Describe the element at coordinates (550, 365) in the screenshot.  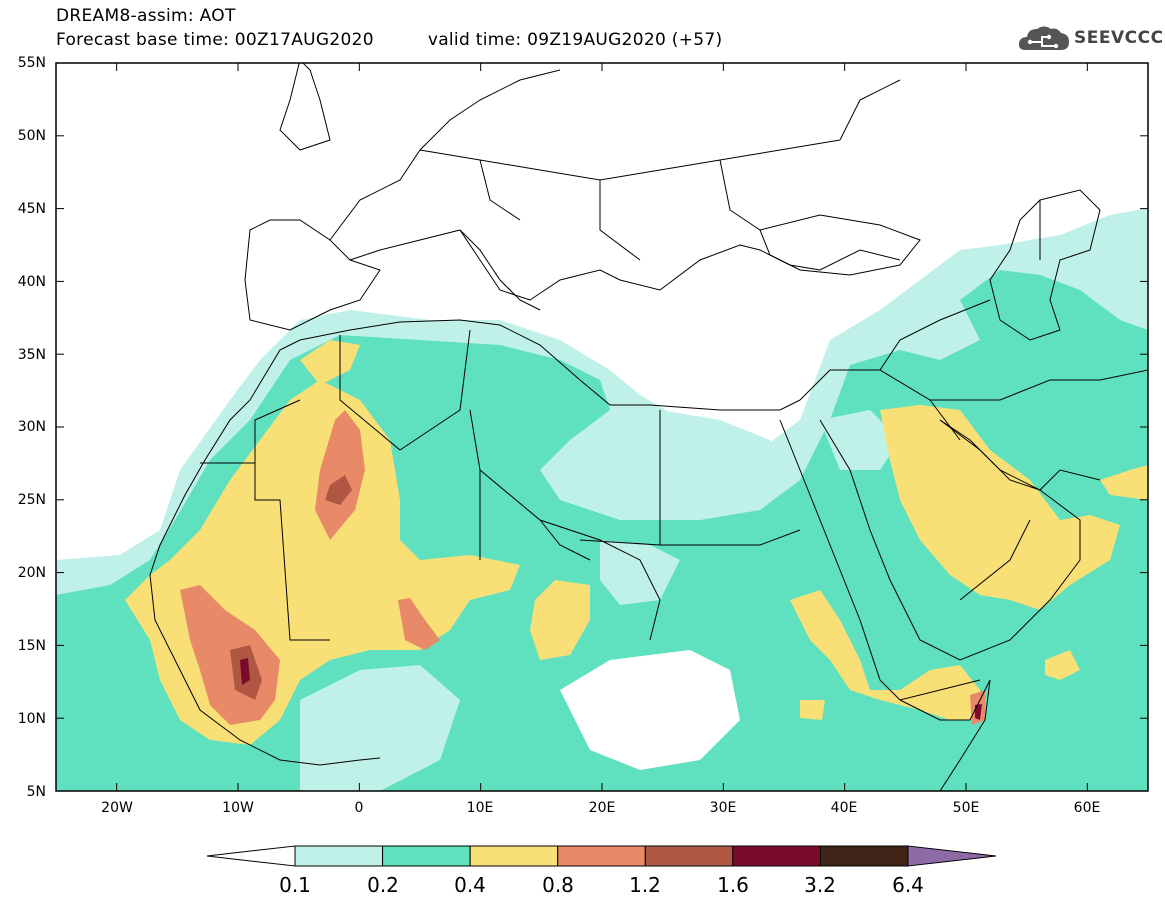
I see `coastline-mediterranean-africa` at that location.